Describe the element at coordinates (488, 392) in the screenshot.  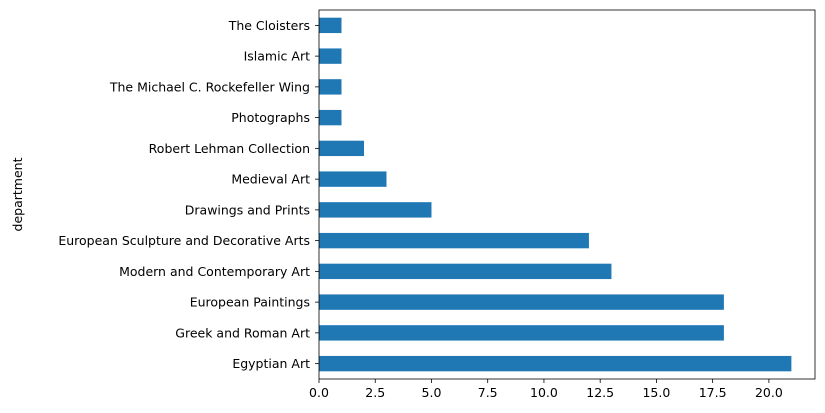
I see `x-tick-label: 7.5` at that location.